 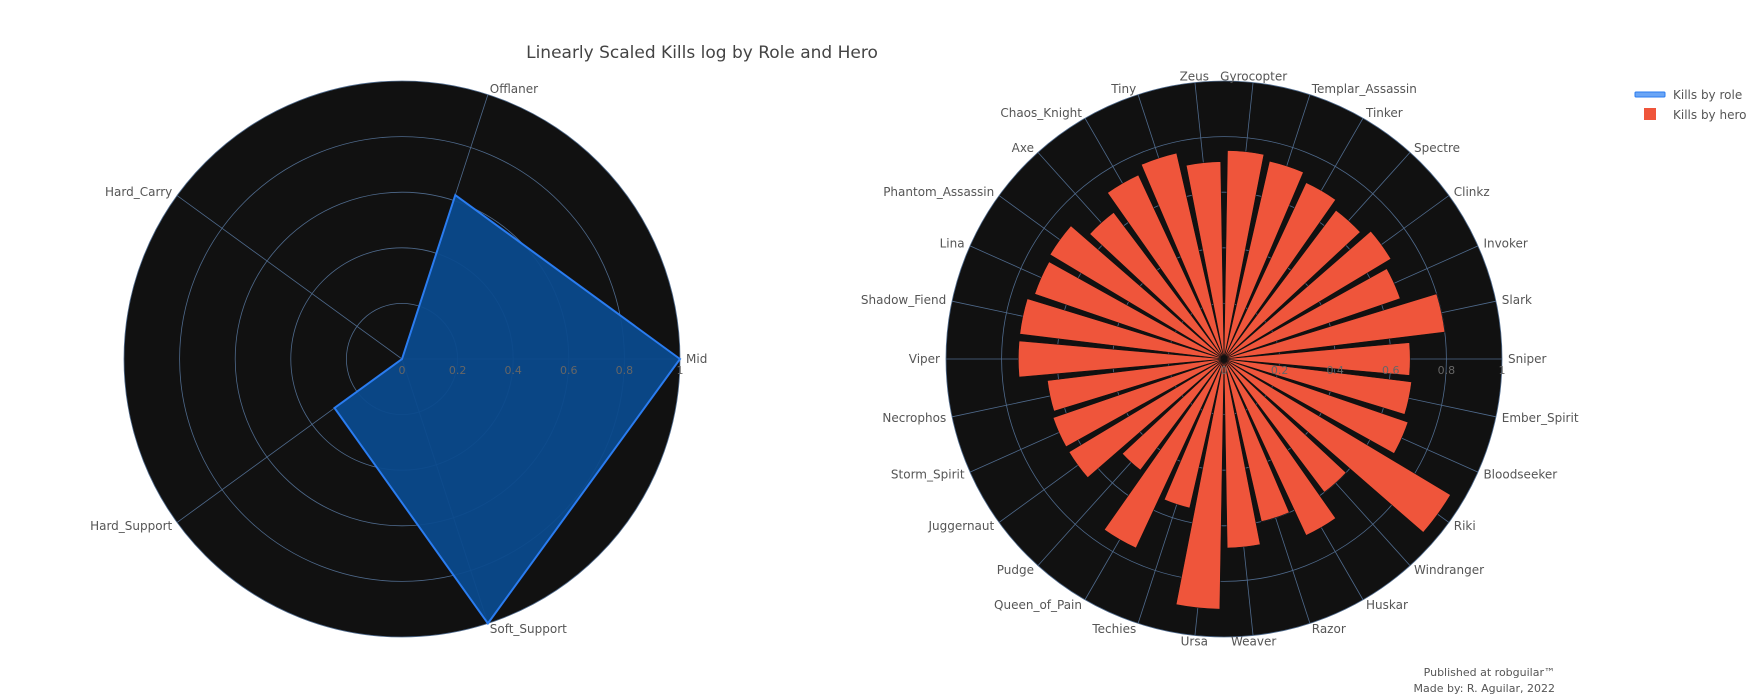 I want to click on legend-item-role: Kills by role, so click(x=1688, y=95).